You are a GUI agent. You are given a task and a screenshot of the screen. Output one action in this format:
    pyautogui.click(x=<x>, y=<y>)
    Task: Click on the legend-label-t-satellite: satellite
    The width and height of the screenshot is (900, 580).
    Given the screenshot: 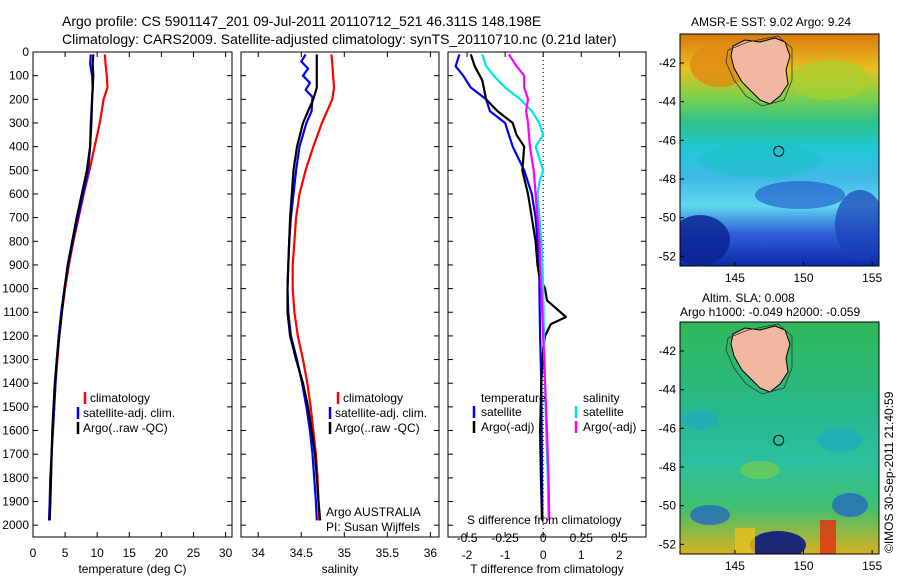 What is the action you would take?
    pyautogui.click(x=501, y=412)
    